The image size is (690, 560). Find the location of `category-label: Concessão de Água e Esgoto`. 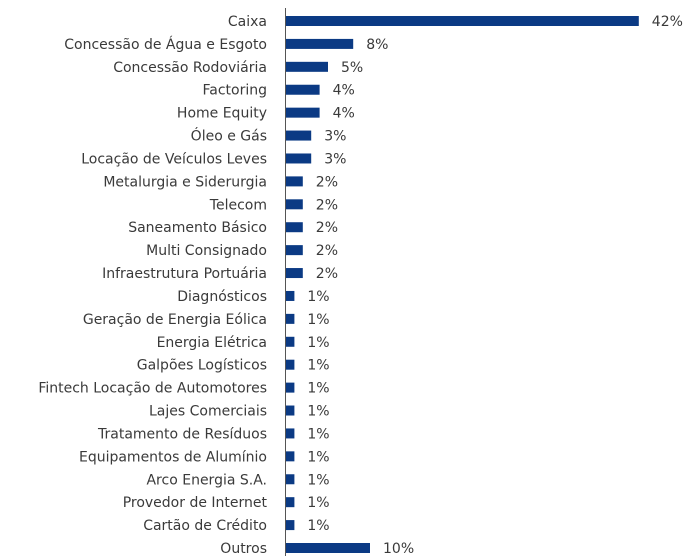

category-label: Concessão de Água e Esgoto is located at coordinates (165, 44).